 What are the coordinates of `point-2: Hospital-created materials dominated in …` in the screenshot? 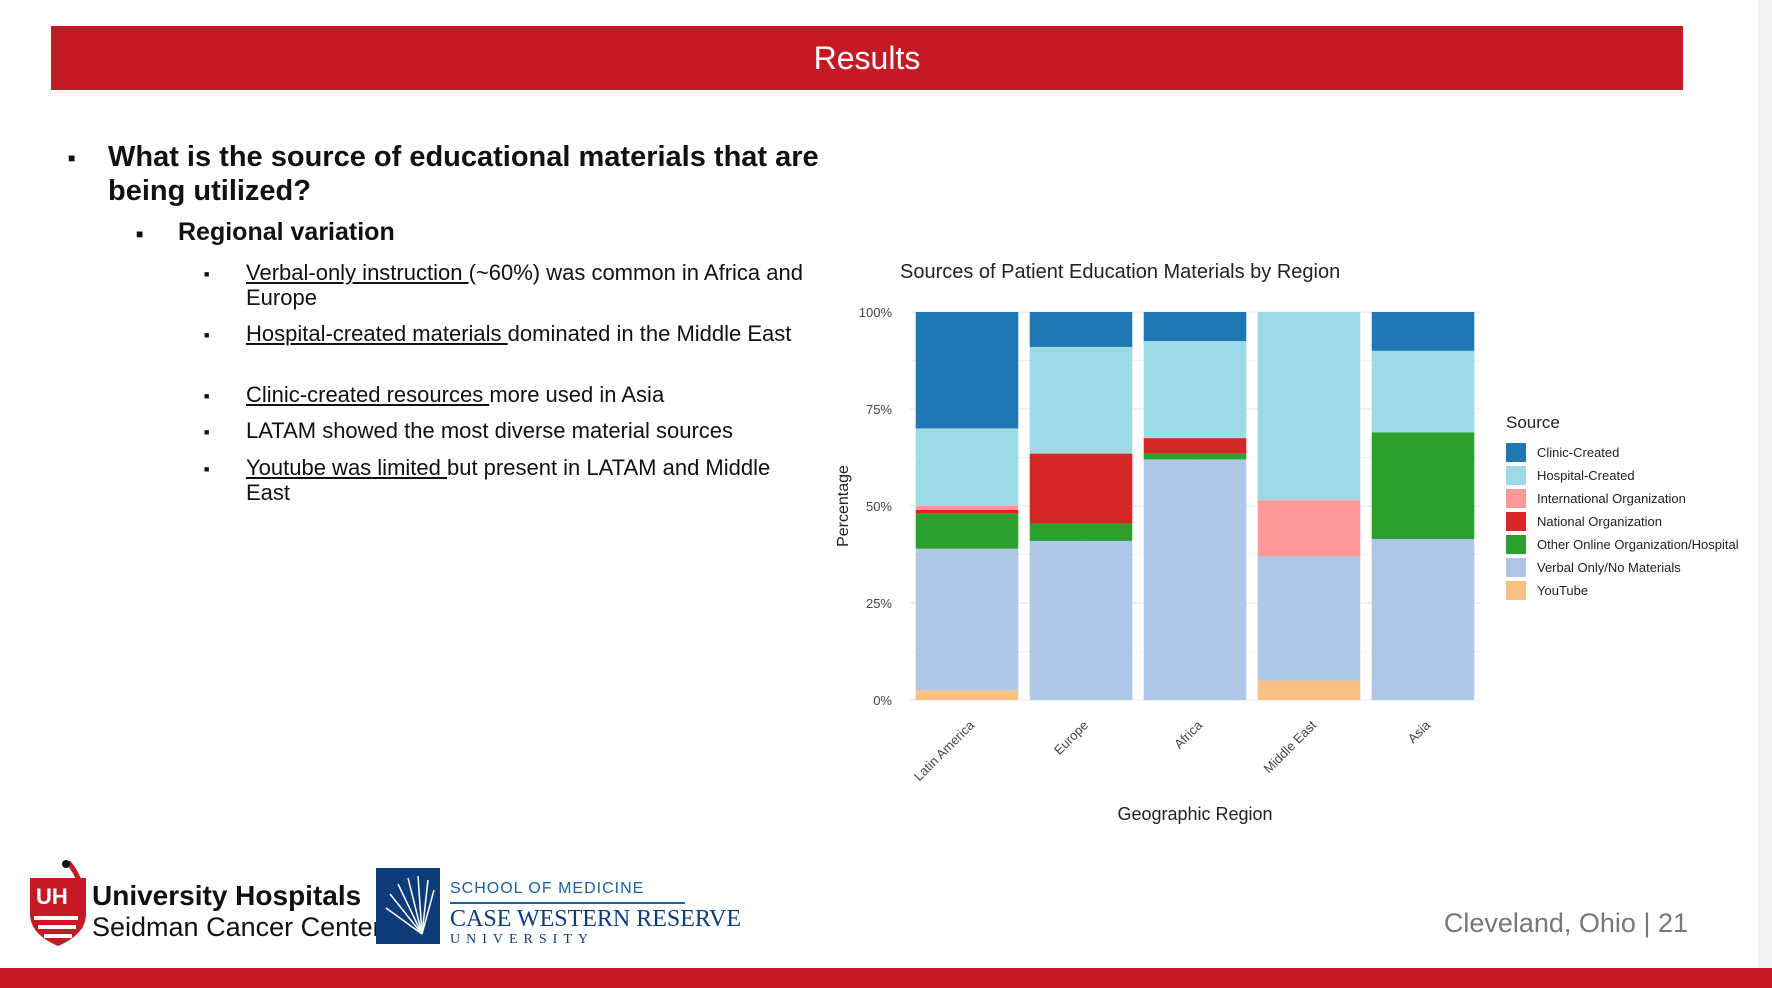 It's located at (526, 333).